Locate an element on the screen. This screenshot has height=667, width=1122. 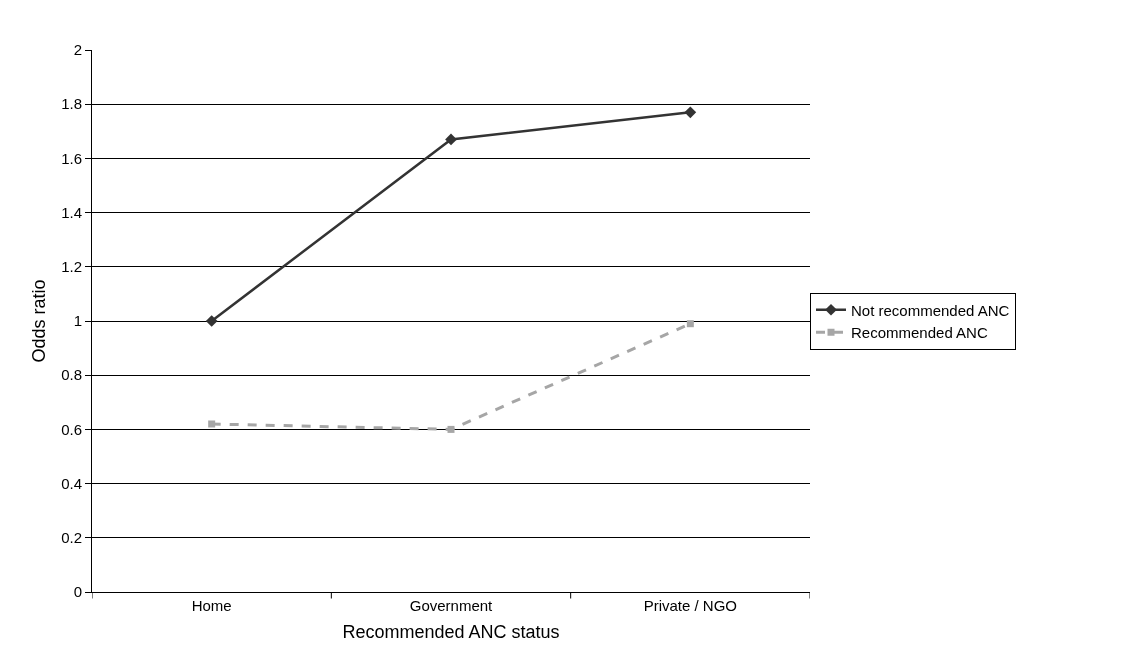
x-axis-title: Recommended ANC status is located at coordinates (451, 632).